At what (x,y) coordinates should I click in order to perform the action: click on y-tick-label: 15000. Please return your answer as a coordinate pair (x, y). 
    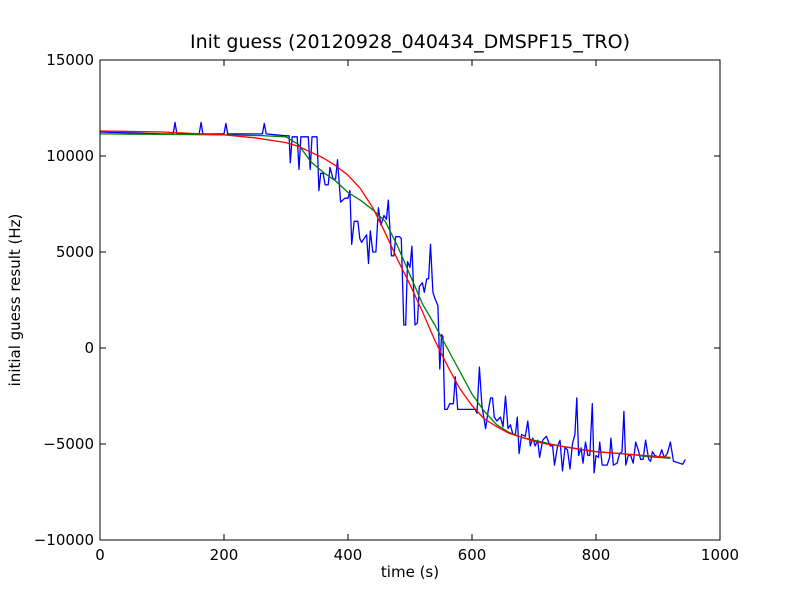
    Looking at the image, I should click on (70, 60).